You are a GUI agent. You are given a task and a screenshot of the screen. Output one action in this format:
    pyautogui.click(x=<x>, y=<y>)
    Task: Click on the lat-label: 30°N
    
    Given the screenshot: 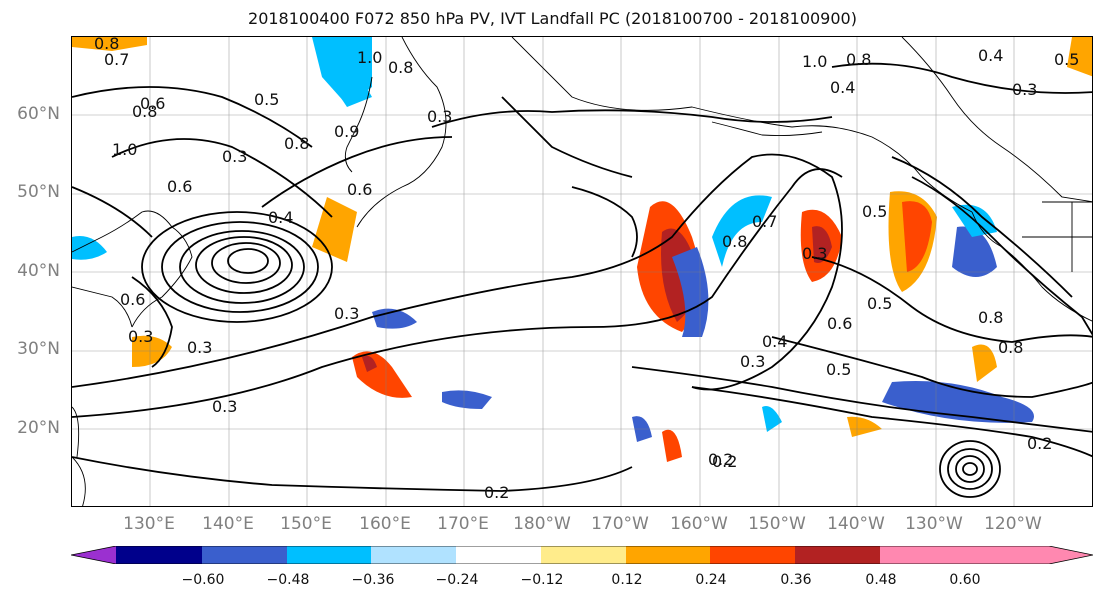 What is the action you would take?
    pyautogui.click(x=38, y=349)
    